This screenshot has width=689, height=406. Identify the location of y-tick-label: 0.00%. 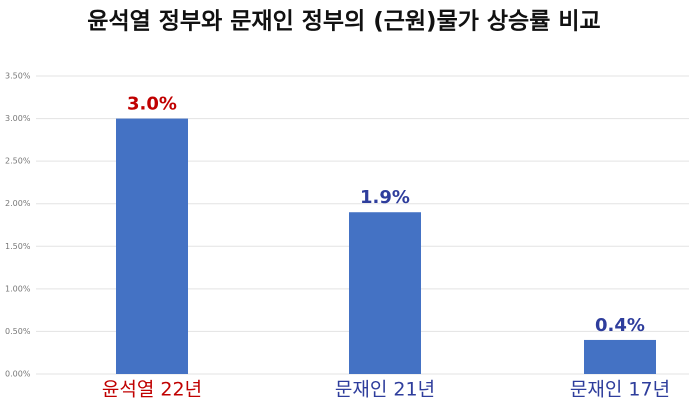
(18, 374).